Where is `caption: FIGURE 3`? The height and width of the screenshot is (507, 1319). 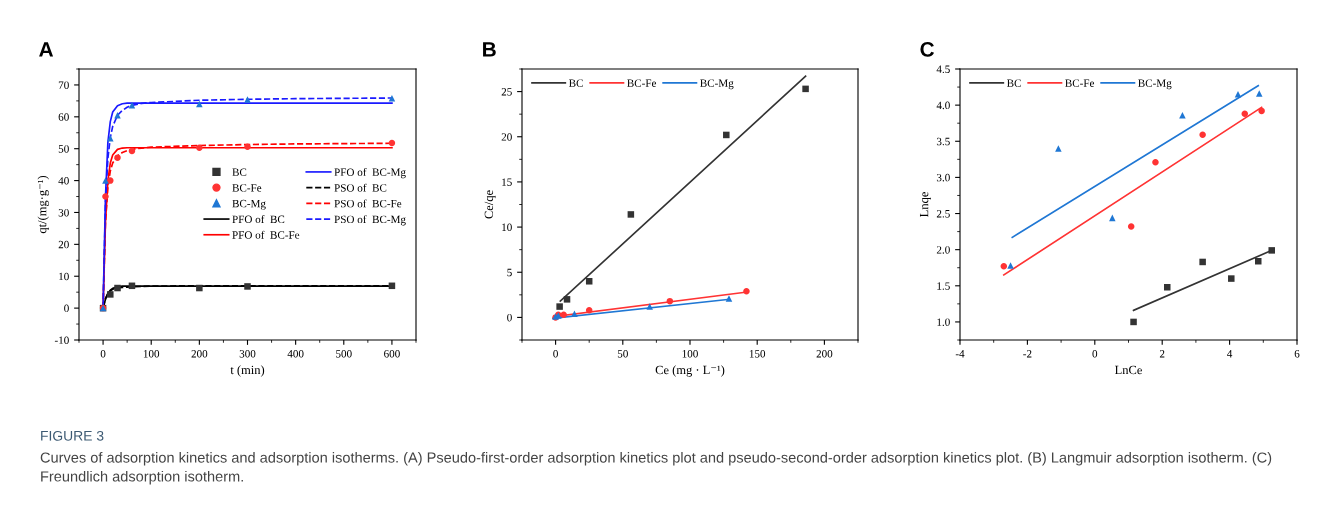
caption: FIGURE 3 is located at coordinates (72, 435).